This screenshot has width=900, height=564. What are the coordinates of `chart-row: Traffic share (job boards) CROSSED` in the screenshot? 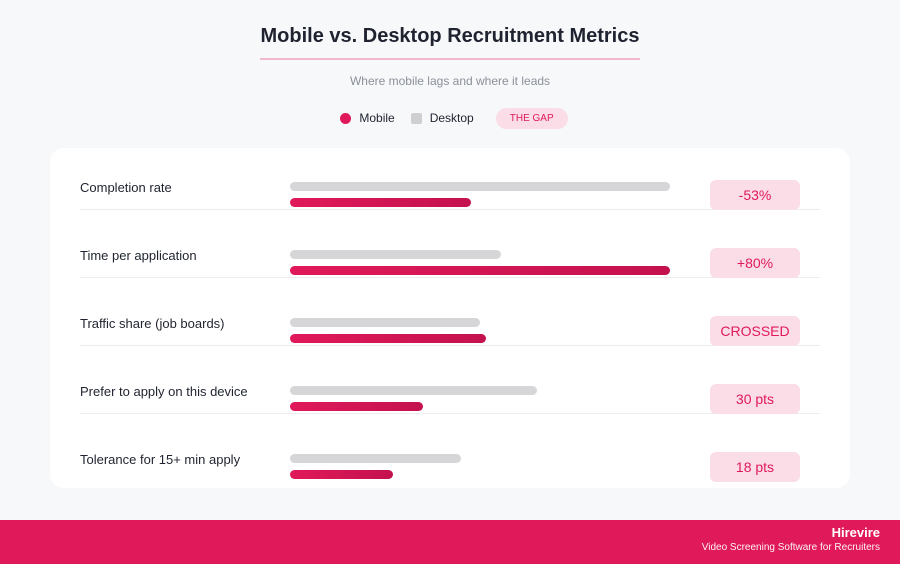 It's located at (450, 312).